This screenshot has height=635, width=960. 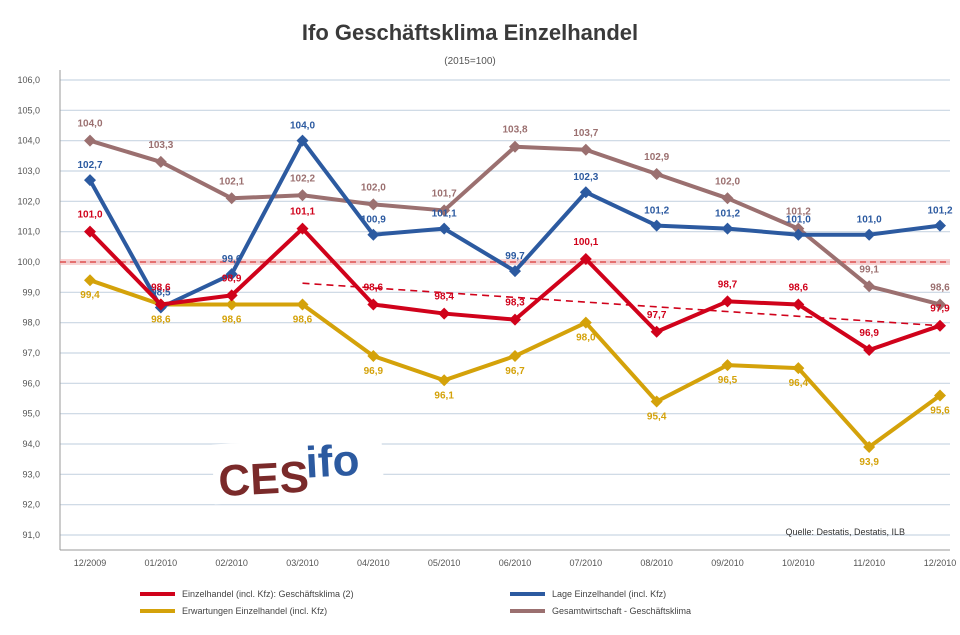 What do you see at coordinates (586, 338) in the screenshot?
I see `data-label: 98,0` at bounding box center [586, 338].